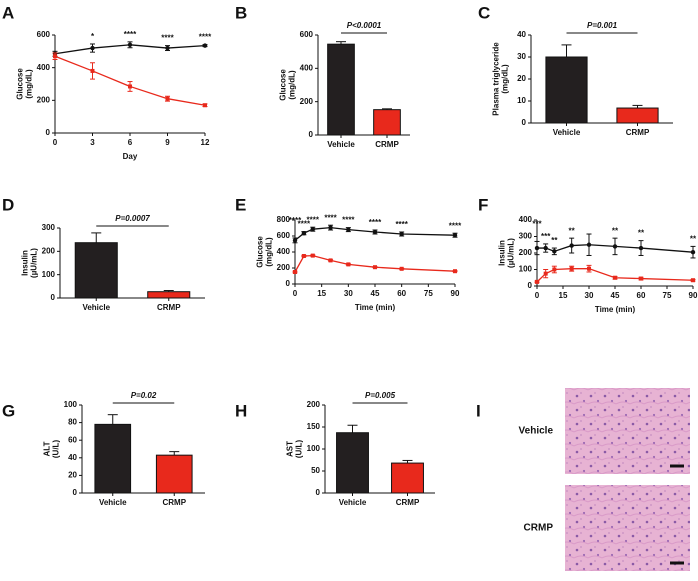  Describe the element at coordinates (627, 528) in the screenshot. I see `micrograph` at that location.